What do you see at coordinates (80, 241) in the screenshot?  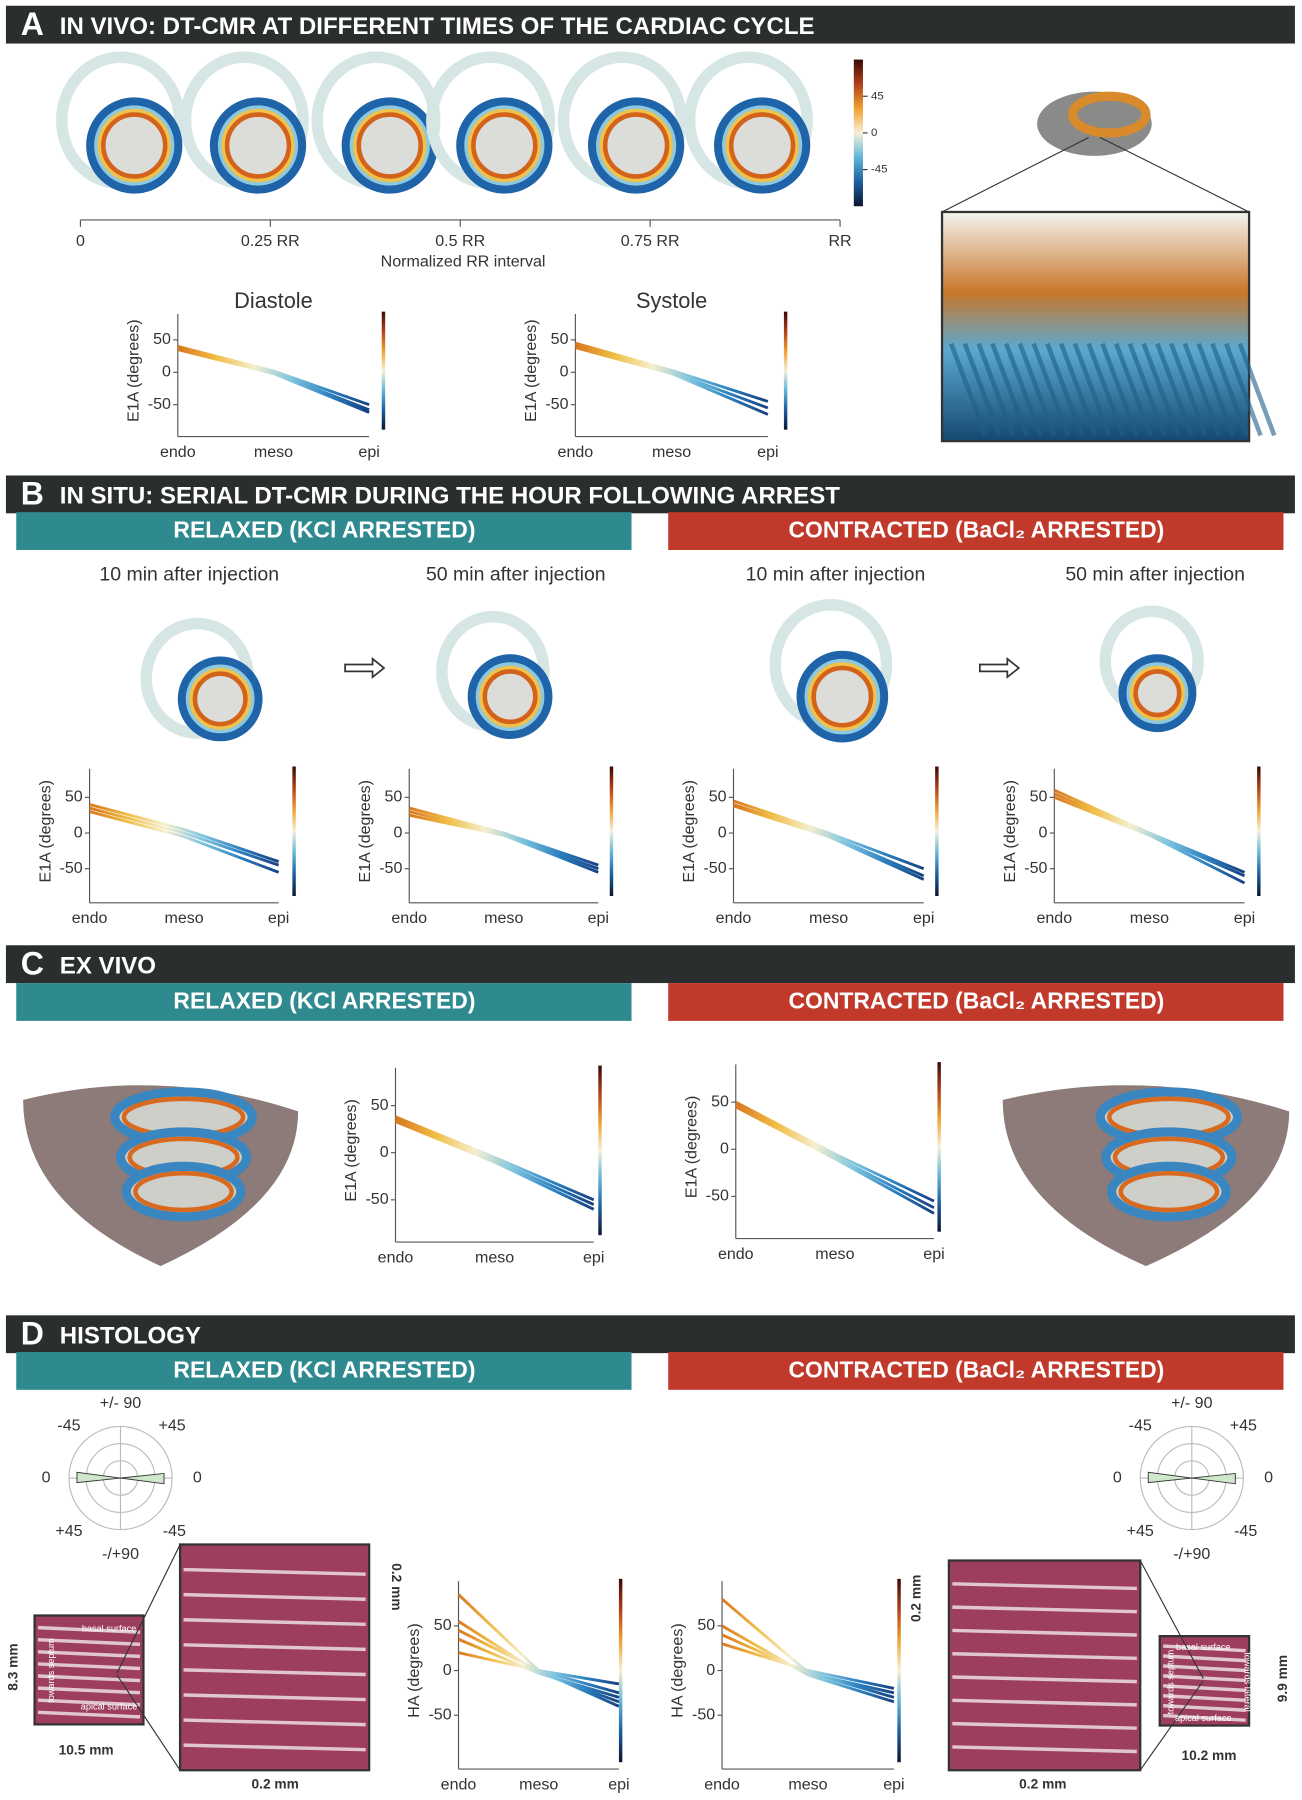 I see `rr-tick-label: 0` at bounding box center [80, 241].